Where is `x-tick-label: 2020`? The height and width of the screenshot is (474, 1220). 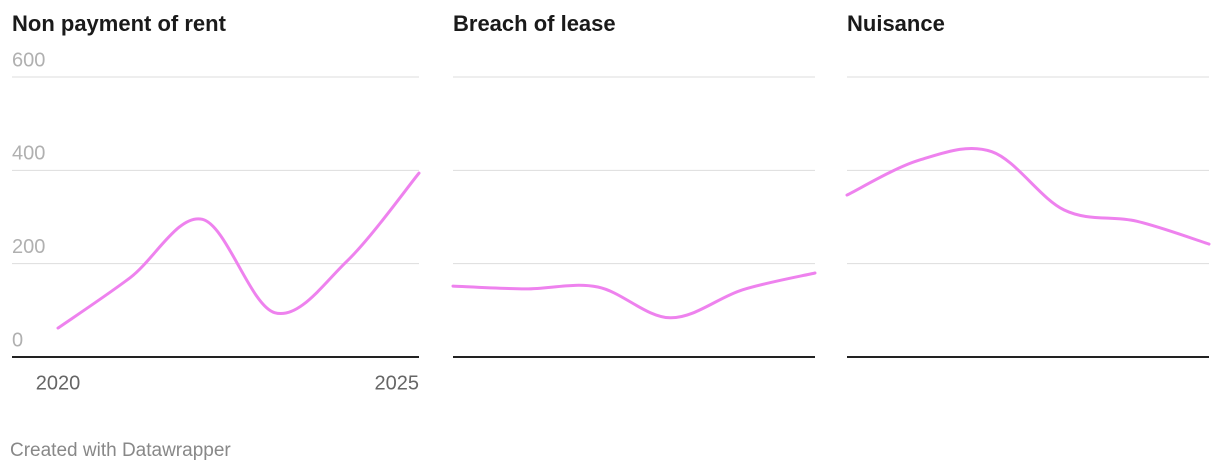
x-tick-label: 2020 is located at coordinates (58, 383).